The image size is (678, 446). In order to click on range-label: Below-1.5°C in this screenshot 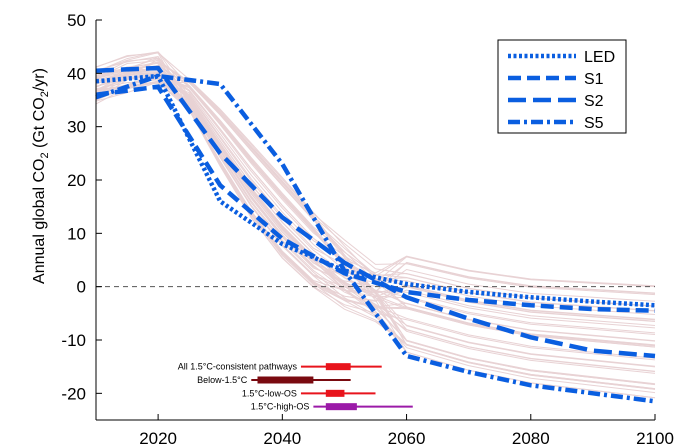, I will do `click(222, 380)`.